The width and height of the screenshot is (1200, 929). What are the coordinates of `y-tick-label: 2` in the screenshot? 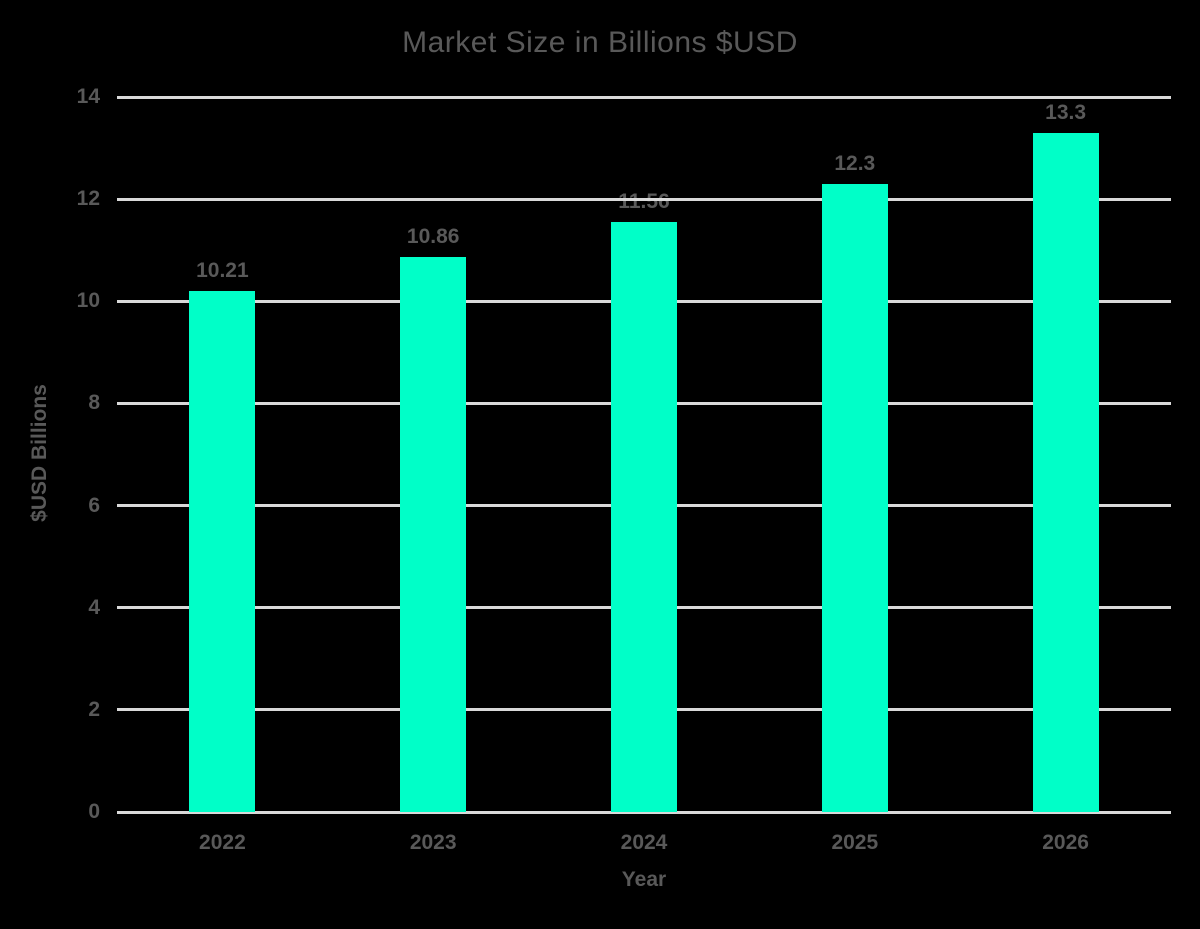 It's located at (94, 709).